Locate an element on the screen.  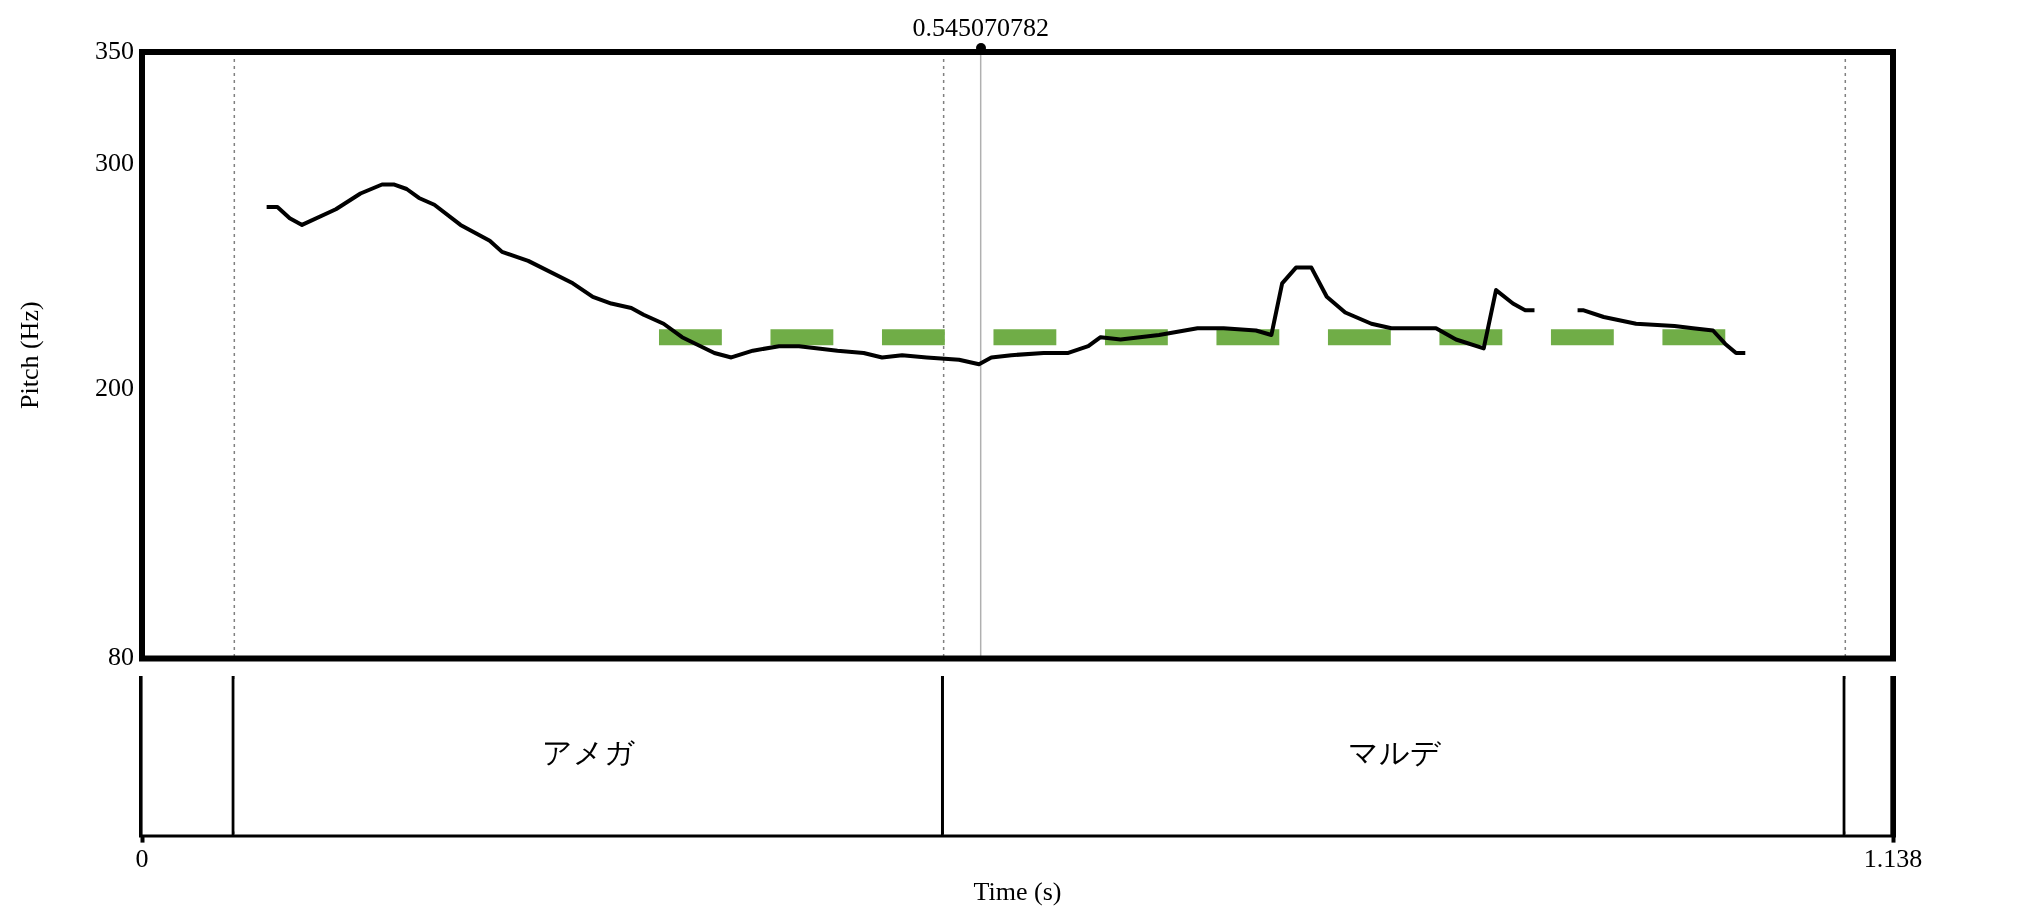
x-axis-title: Time (s) is located at coordinates (1017, 892).